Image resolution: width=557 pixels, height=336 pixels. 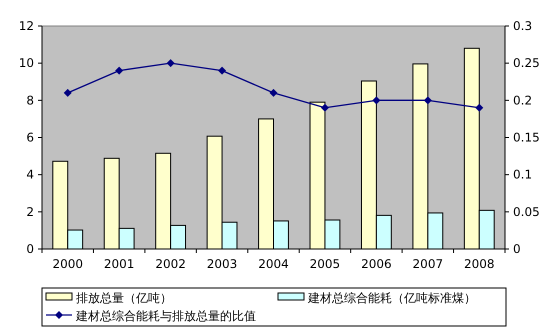 What do you see at coordinates (30, 249) in the screenshot?
I see `y-tick-label: 0` at bounding box center [30, 249].